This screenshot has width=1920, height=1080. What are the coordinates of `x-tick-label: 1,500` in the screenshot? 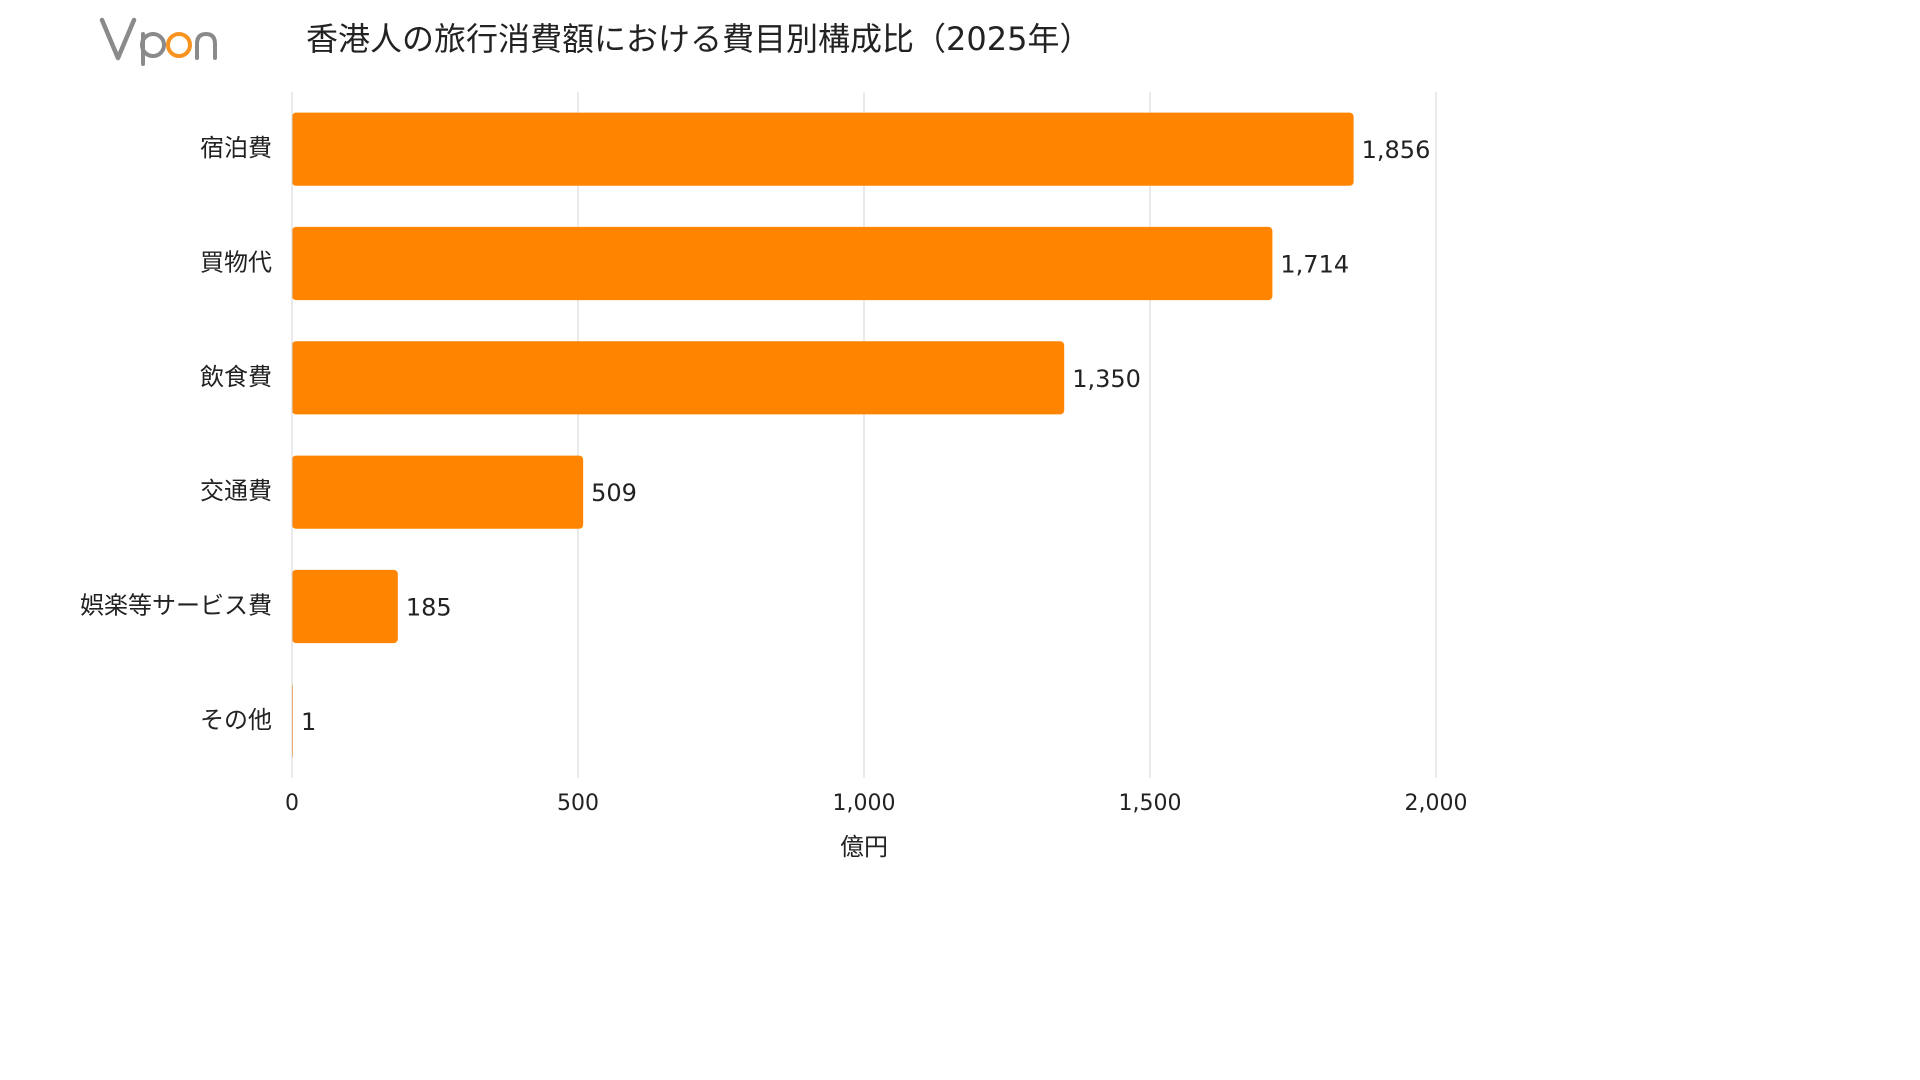 It's located at (1150, 803).